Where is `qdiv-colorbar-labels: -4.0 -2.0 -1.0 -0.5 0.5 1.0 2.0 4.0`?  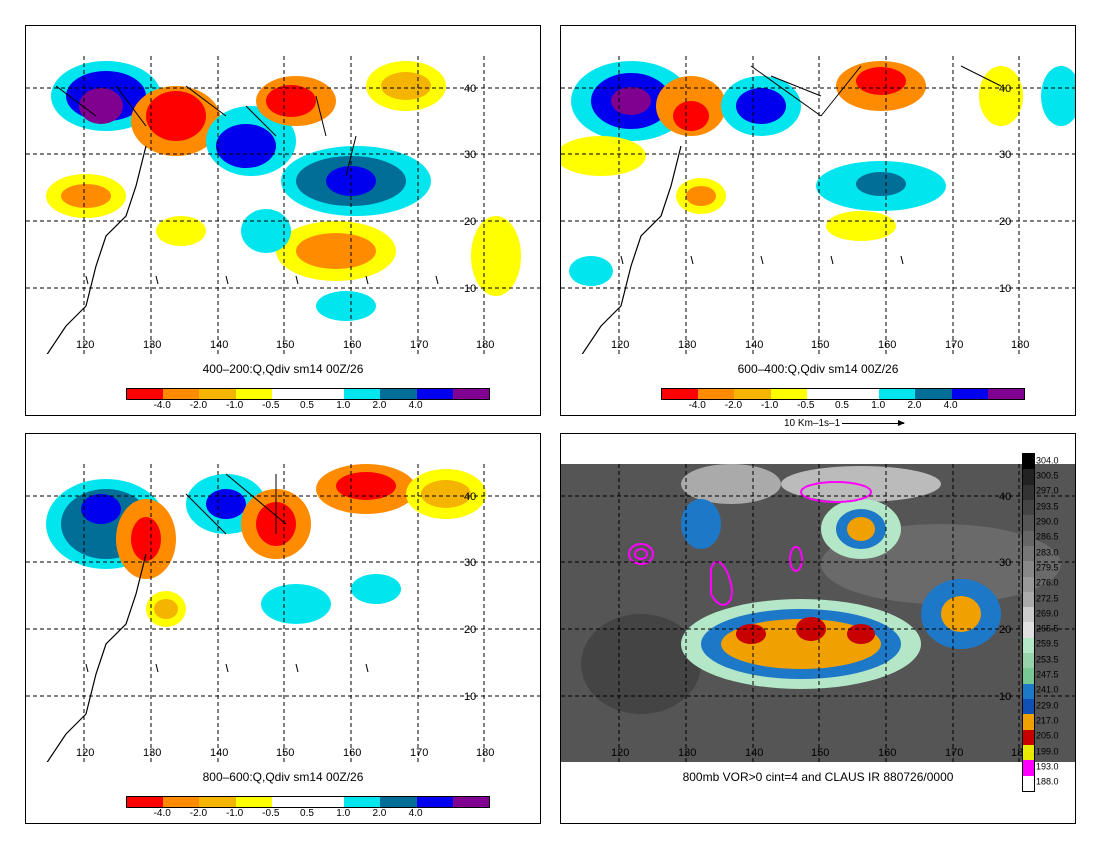
qdiv-colorbar-labels: -4.0 -2.0 -1.0 -0.5 0.5 1.0 2.0 4.0 is located at coordinates (307, 814).